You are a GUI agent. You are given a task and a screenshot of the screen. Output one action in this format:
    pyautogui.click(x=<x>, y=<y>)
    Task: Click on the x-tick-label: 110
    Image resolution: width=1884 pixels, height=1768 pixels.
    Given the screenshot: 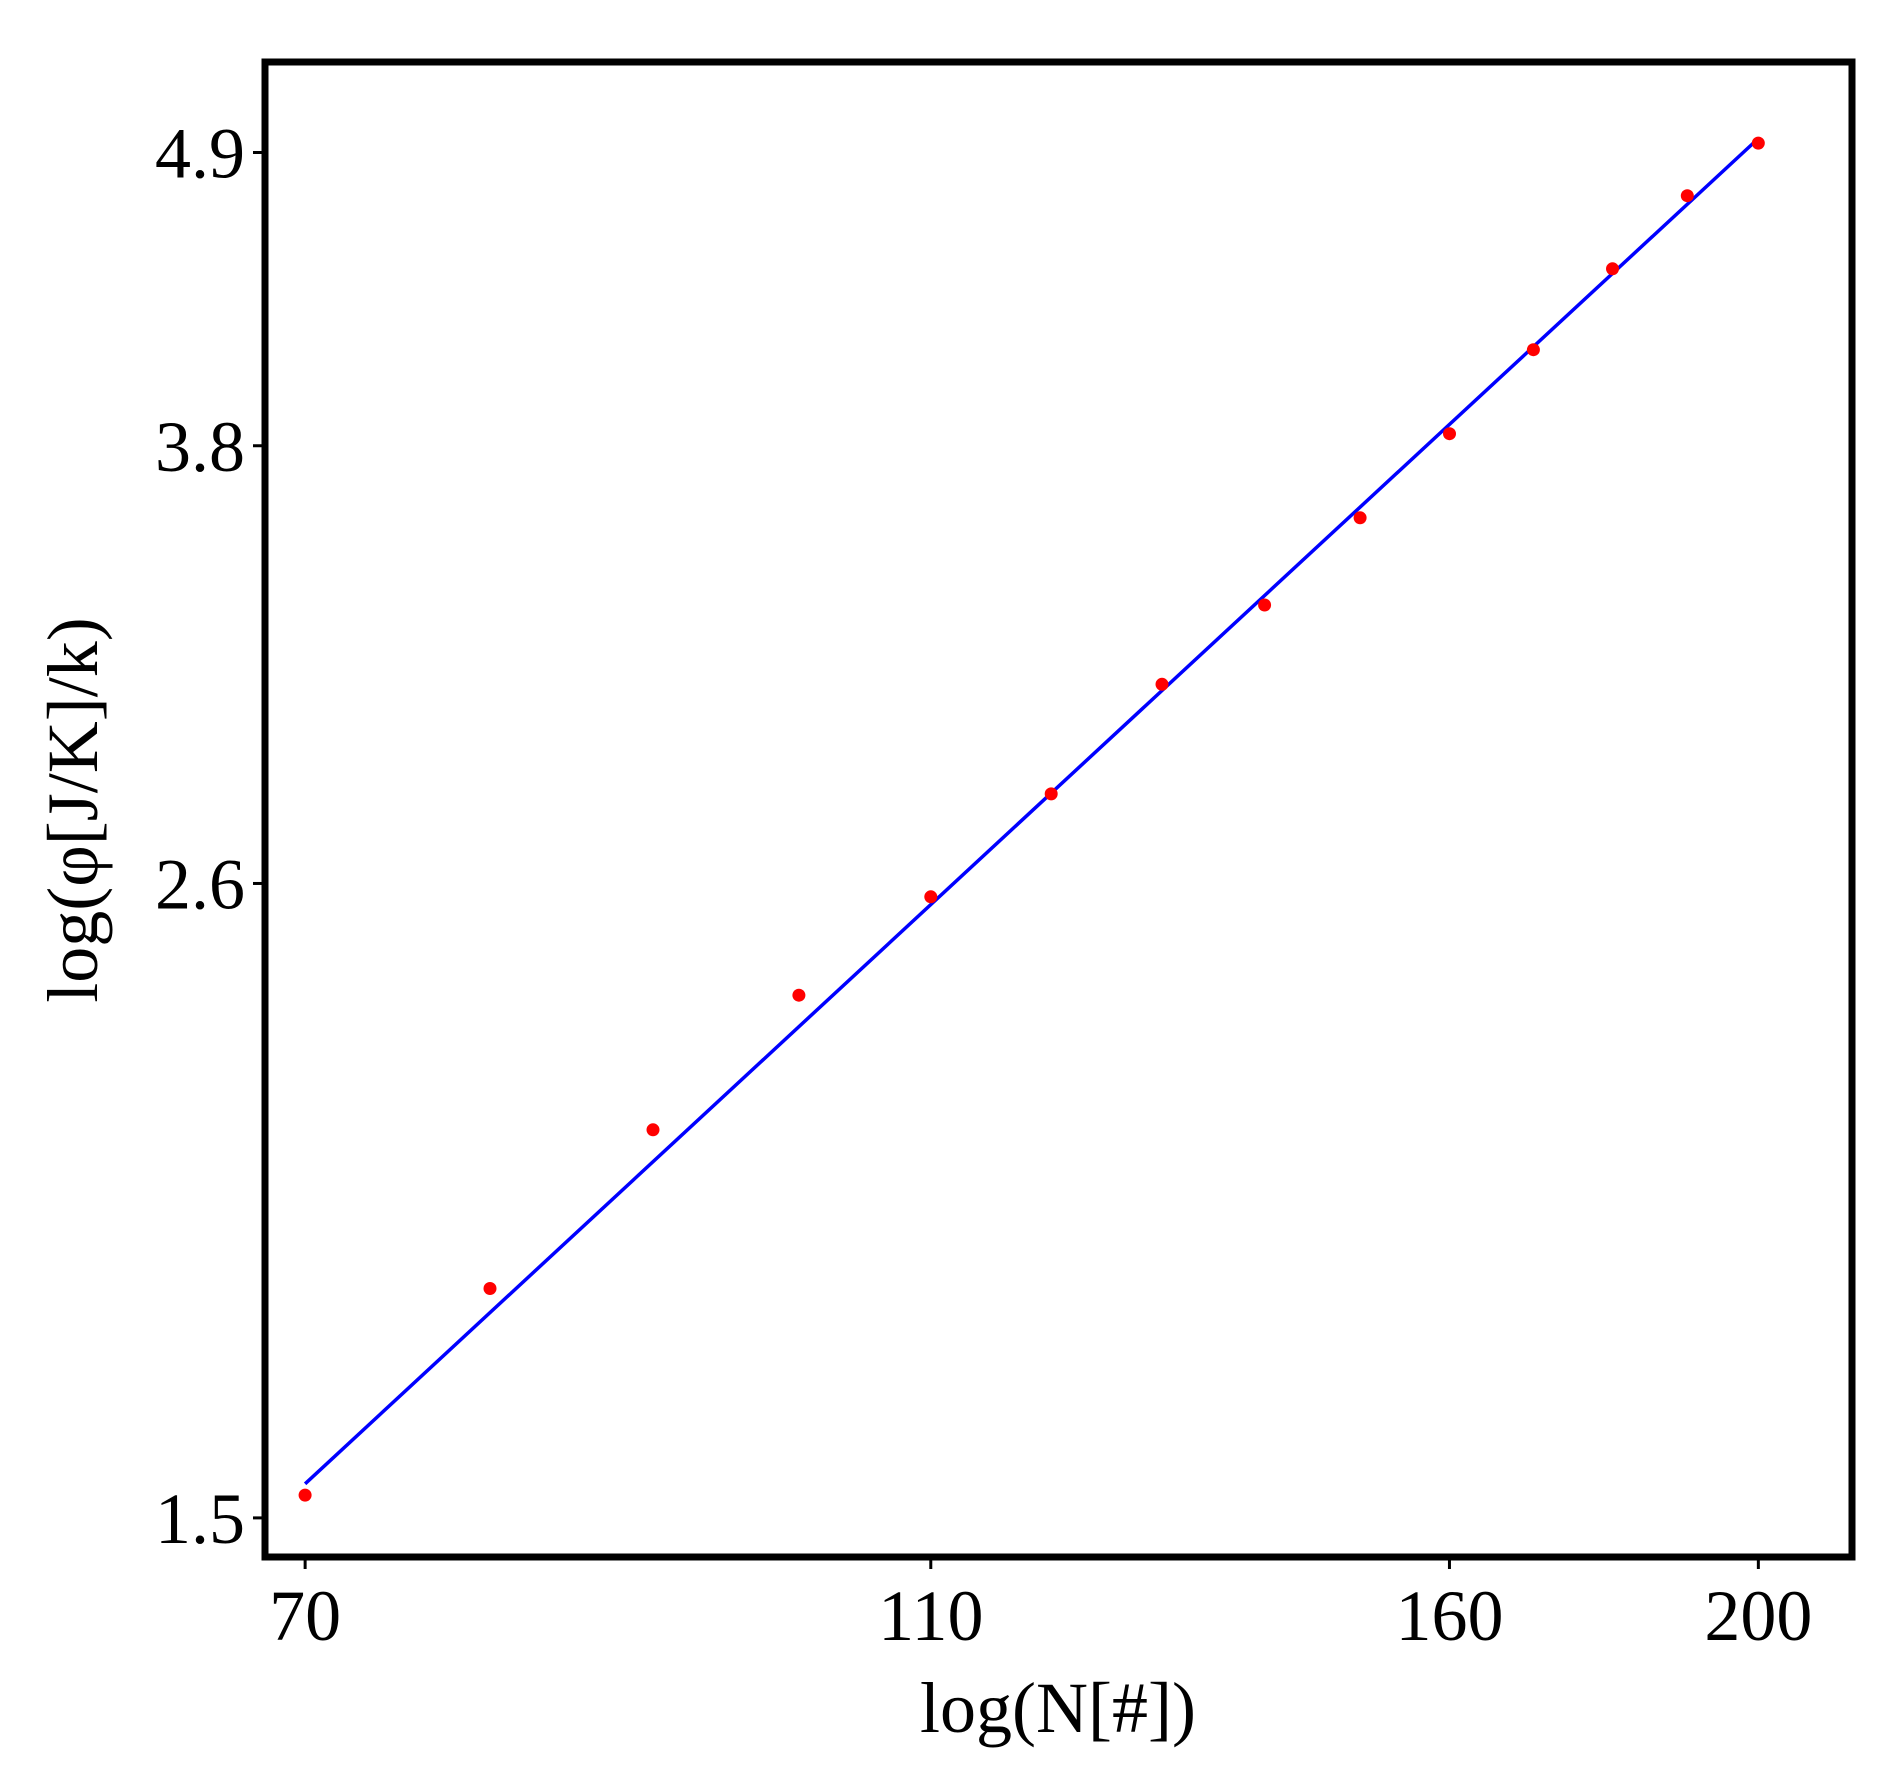 What is the action you would take?
    pyautogui.click(x=930, y=1616)
    